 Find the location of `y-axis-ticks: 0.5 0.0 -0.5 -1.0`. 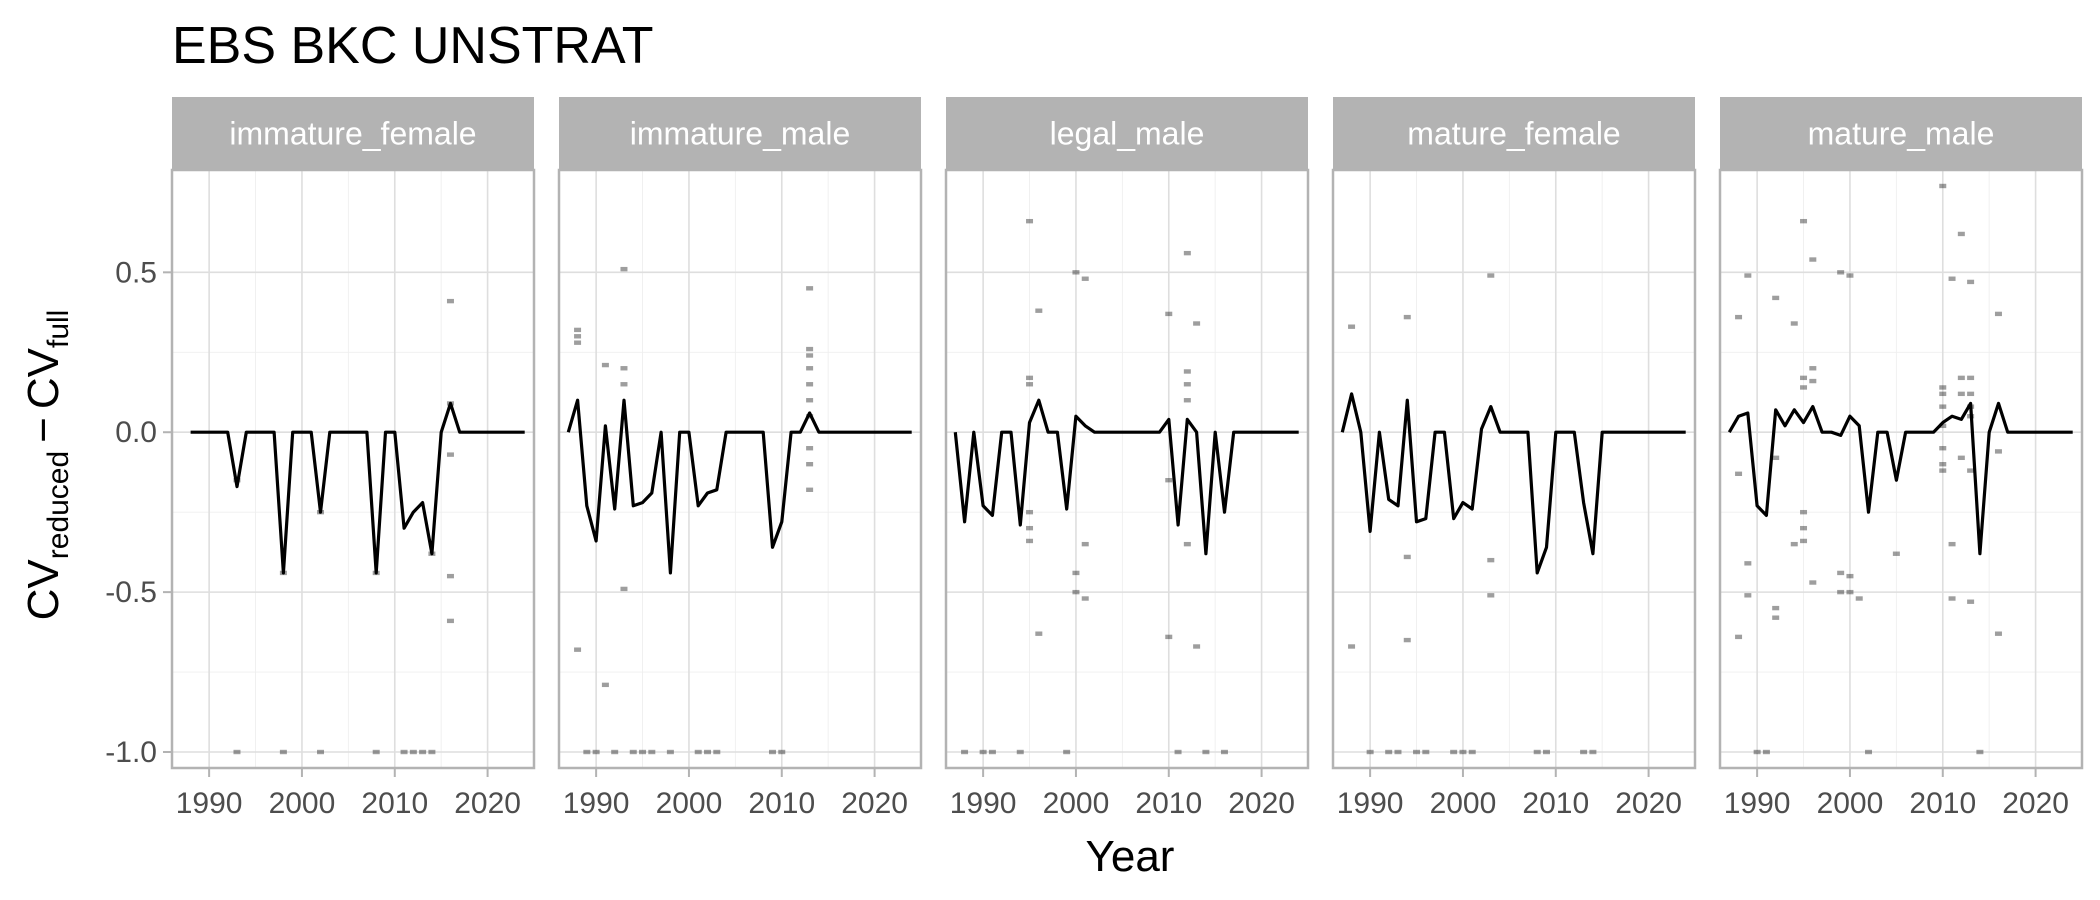

y-axis-ticks: 0.5 0.0 -0.5 -1.0 is located at coordinates (138, 512).